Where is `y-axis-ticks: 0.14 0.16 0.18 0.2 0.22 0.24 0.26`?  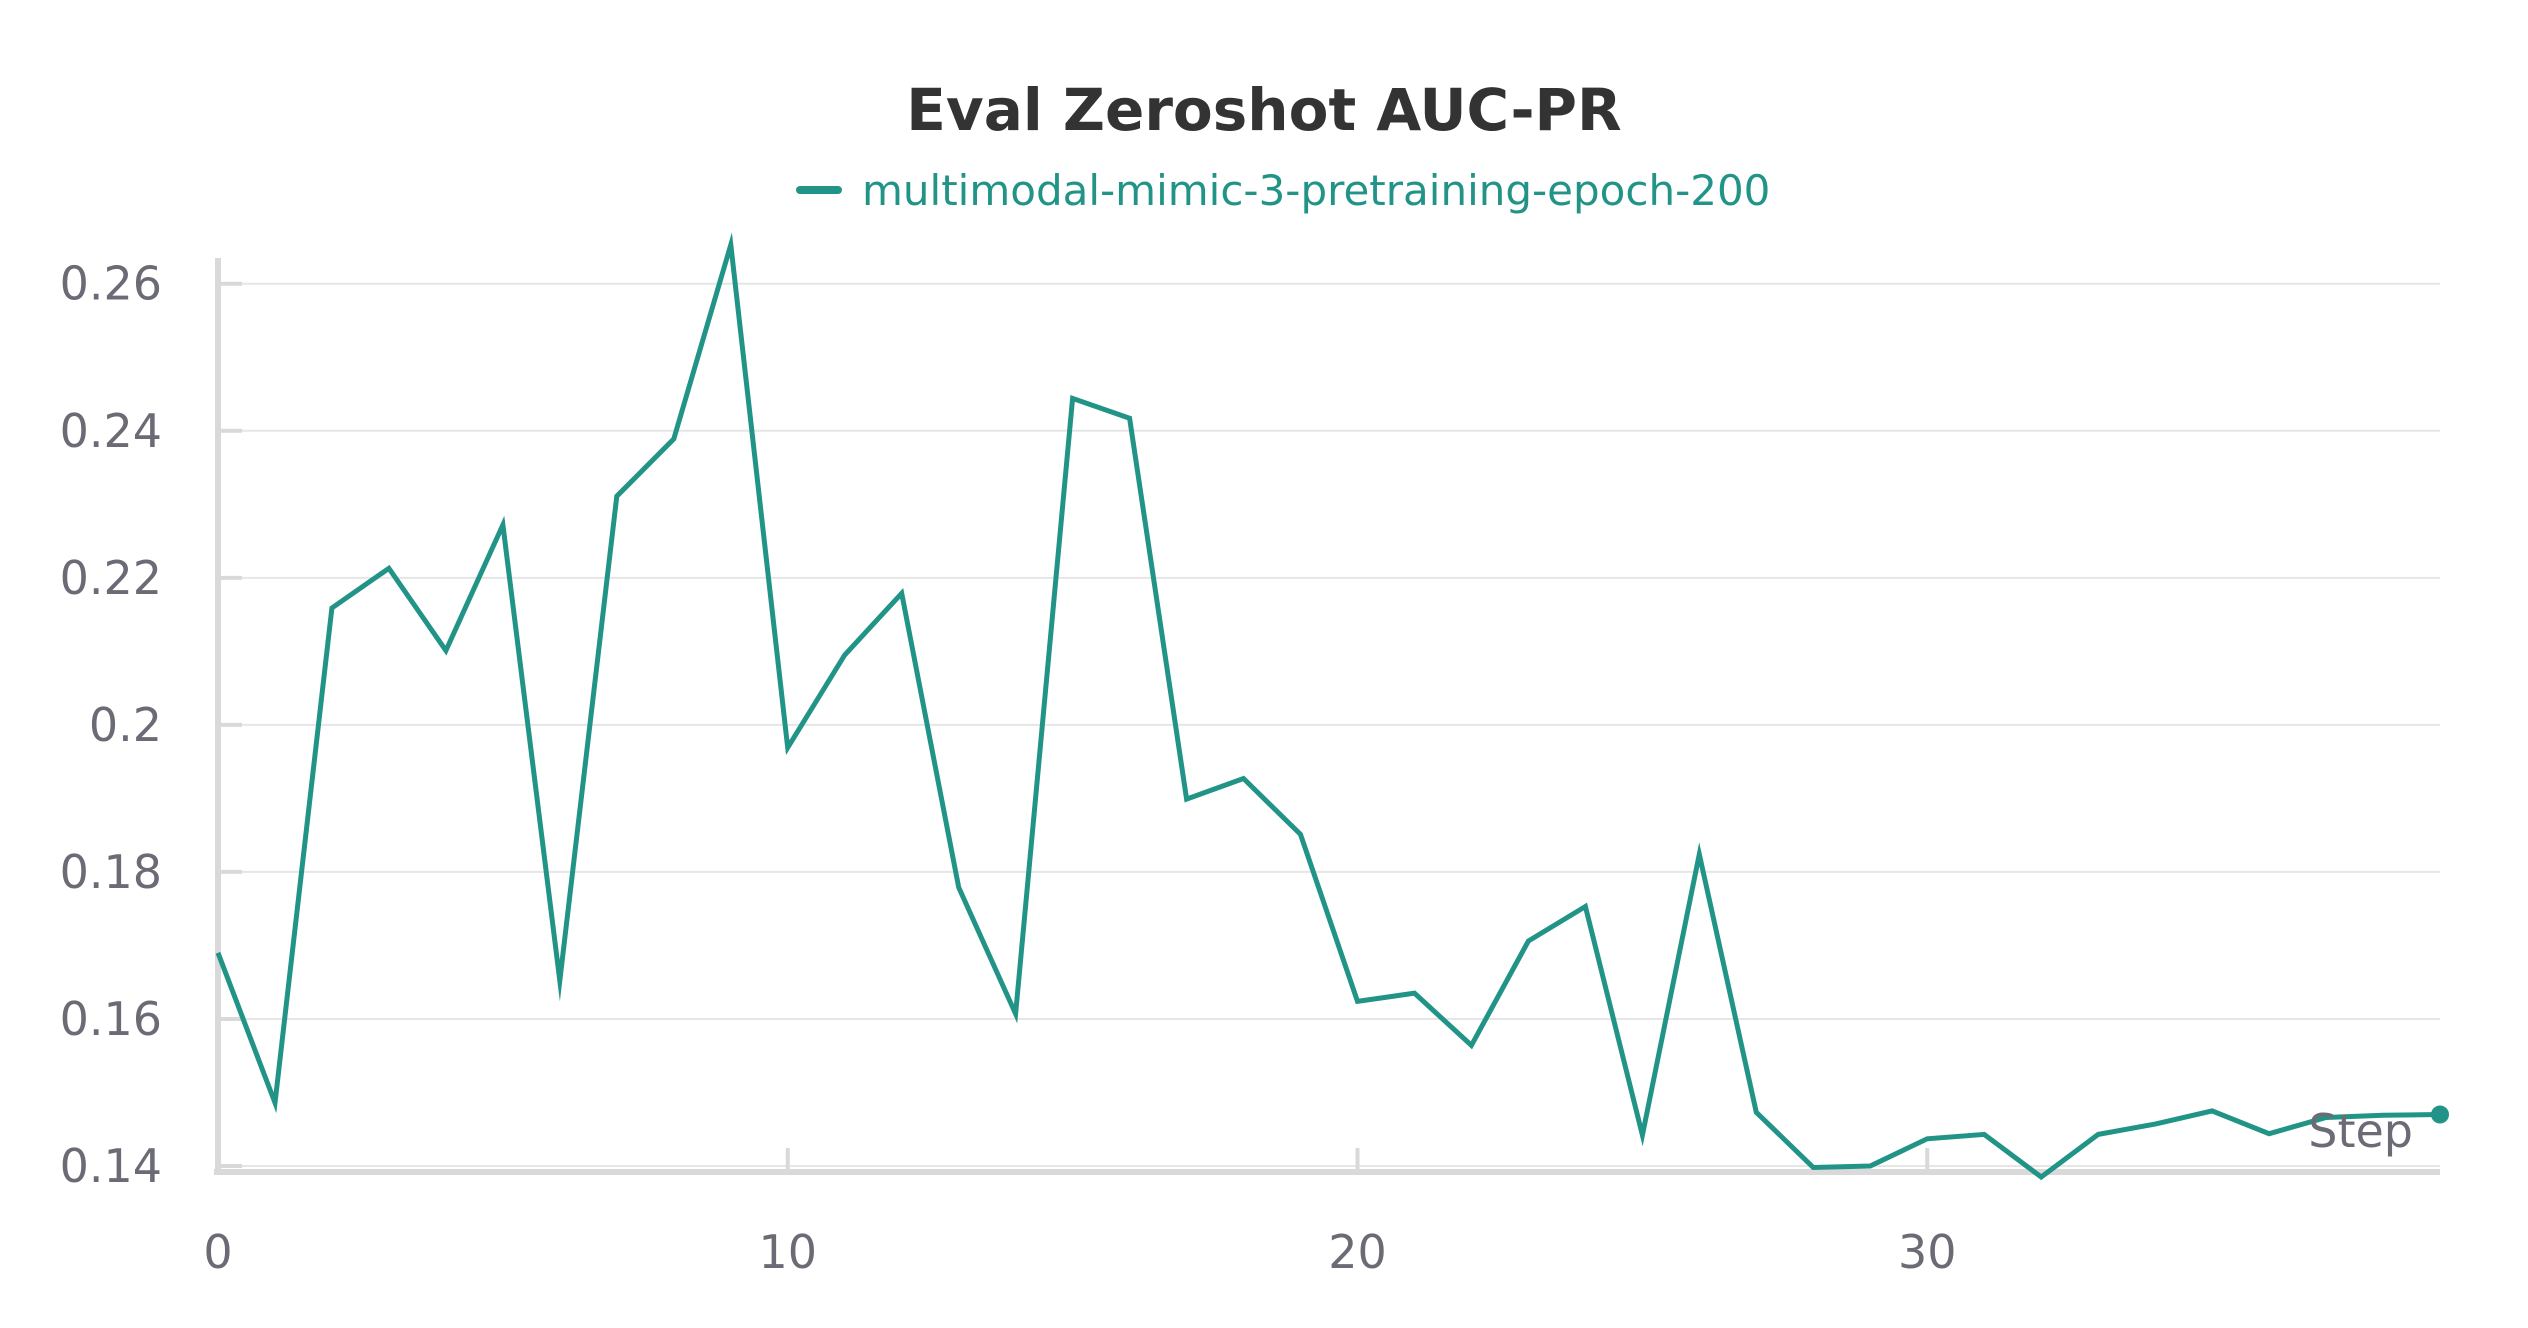
y-axis-ticks: 0.14 0.16 0.18 0.2 0.22 0.24 0.26 is located at coordinates (151, 725).